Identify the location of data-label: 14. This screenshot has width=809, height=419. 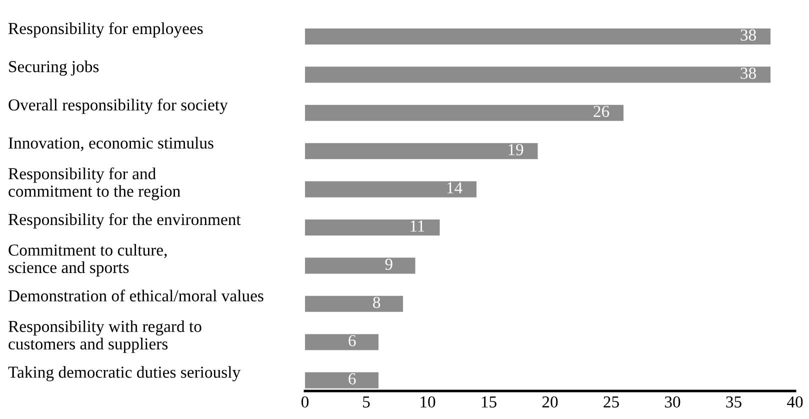
(454, 188).